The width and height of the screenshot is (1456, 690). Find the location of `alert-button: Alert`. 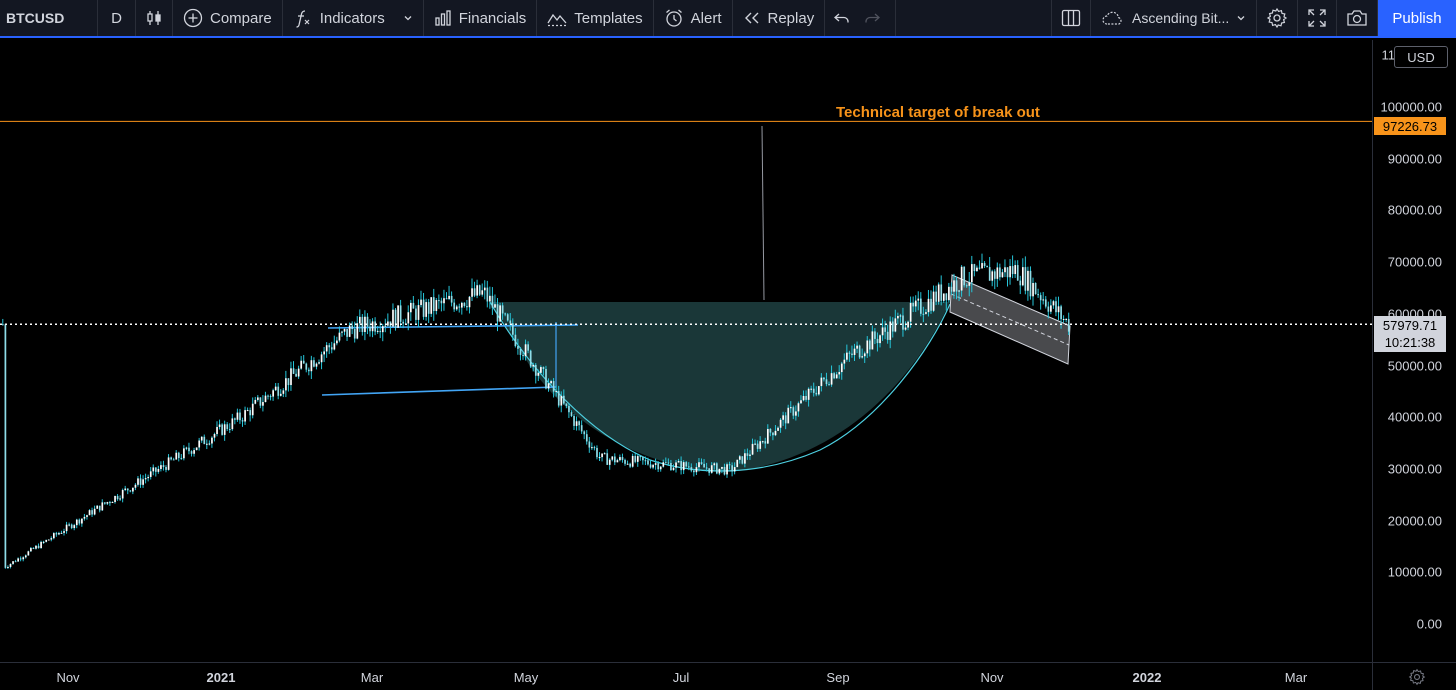

alert-button: Alert is located at coordinates (693, 18).